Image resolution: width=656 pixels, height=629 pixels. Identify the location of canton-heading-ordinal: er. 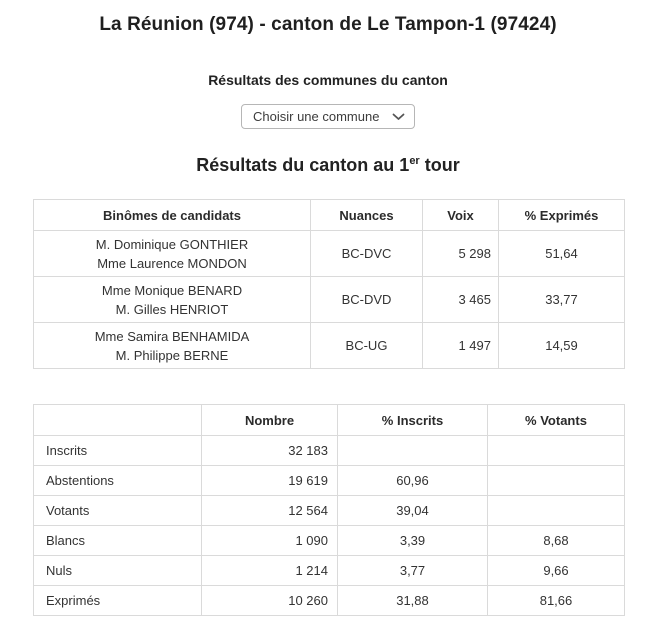
(414, 161).